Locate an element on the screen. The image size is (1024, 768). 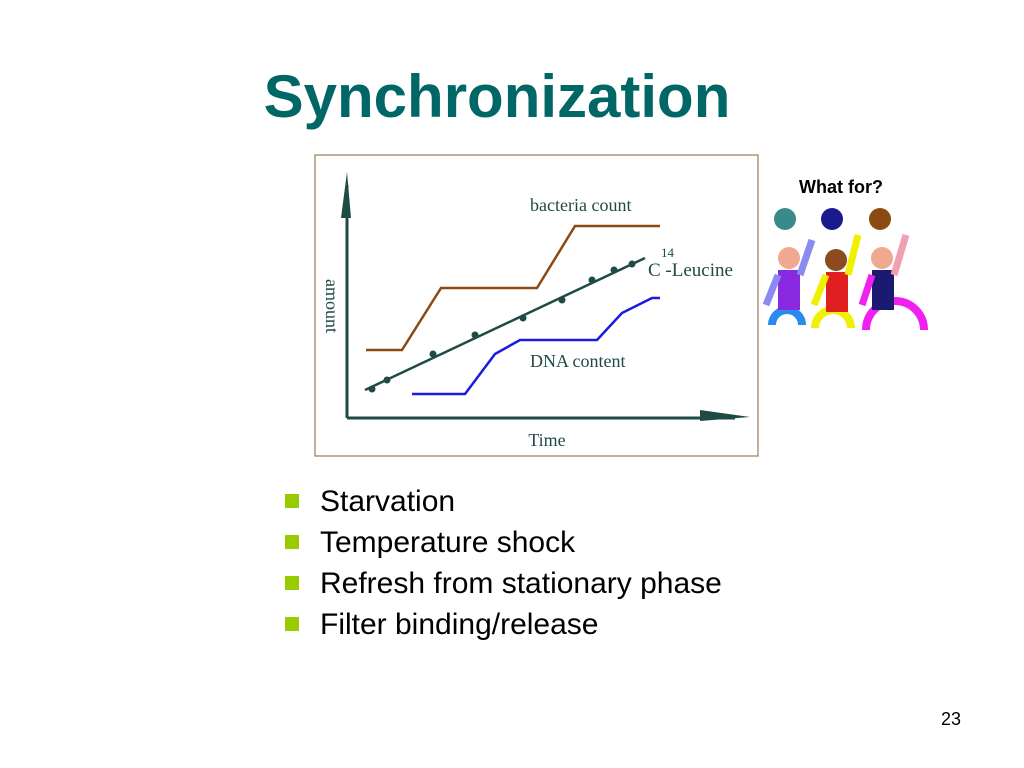
bullet-text: Starvation is located at coordinates (387, 501).